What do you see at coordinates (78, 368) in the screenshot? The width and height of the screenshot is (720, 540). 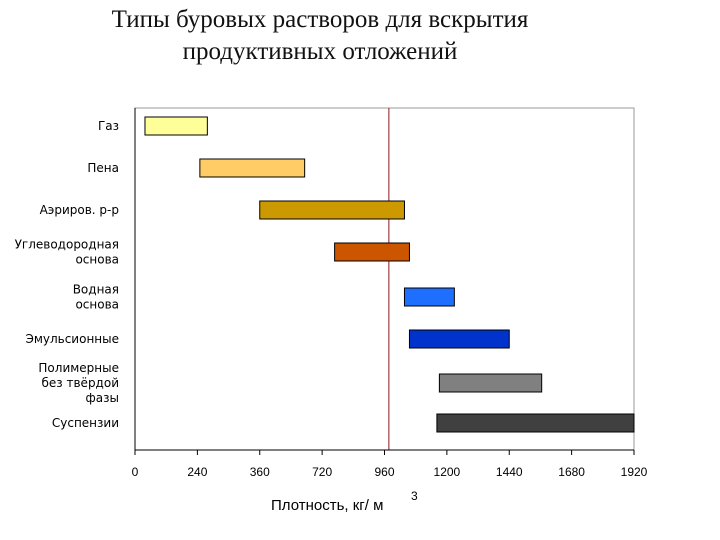 I see `category-label-6-0: Полимерные` at bounding box center [78, 368].